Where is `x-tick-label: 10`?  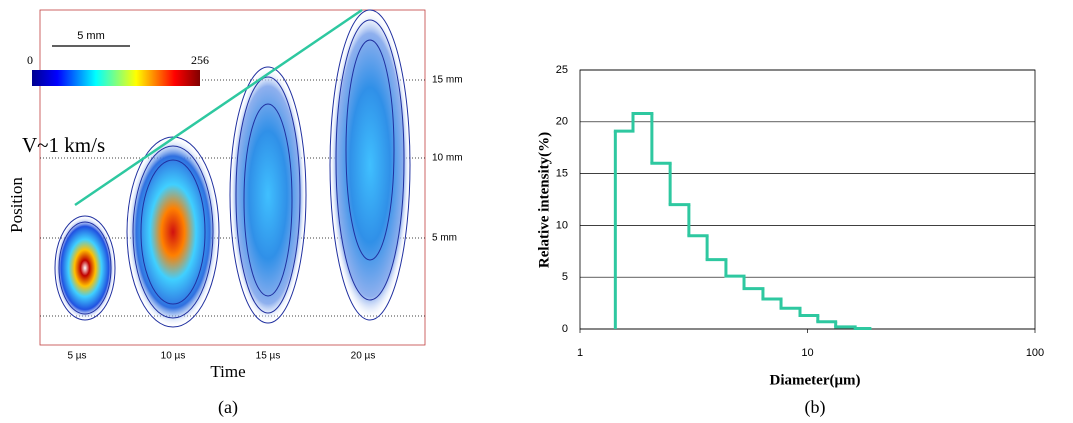
x-tick-label: 10 is located at coordinates (807, 353).